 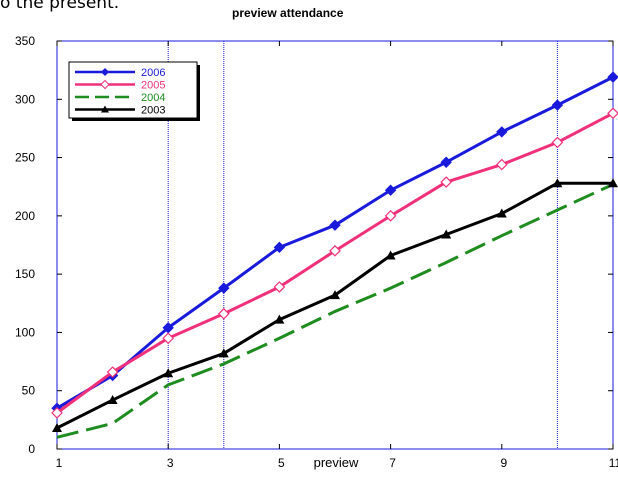 What do you see at coordinates (105, 72) in the screenshot?
I see `legend-marker-2006` at bounding box center [105, 72].